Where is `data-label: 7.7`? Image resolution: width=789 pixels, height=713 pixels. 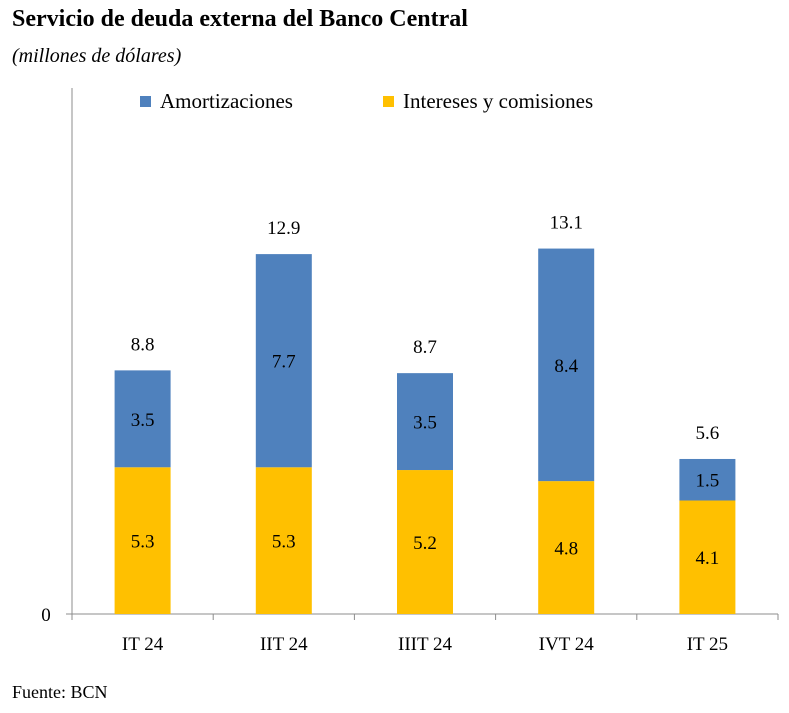 data-label: 7.7 is located at coordinates (284, 362).